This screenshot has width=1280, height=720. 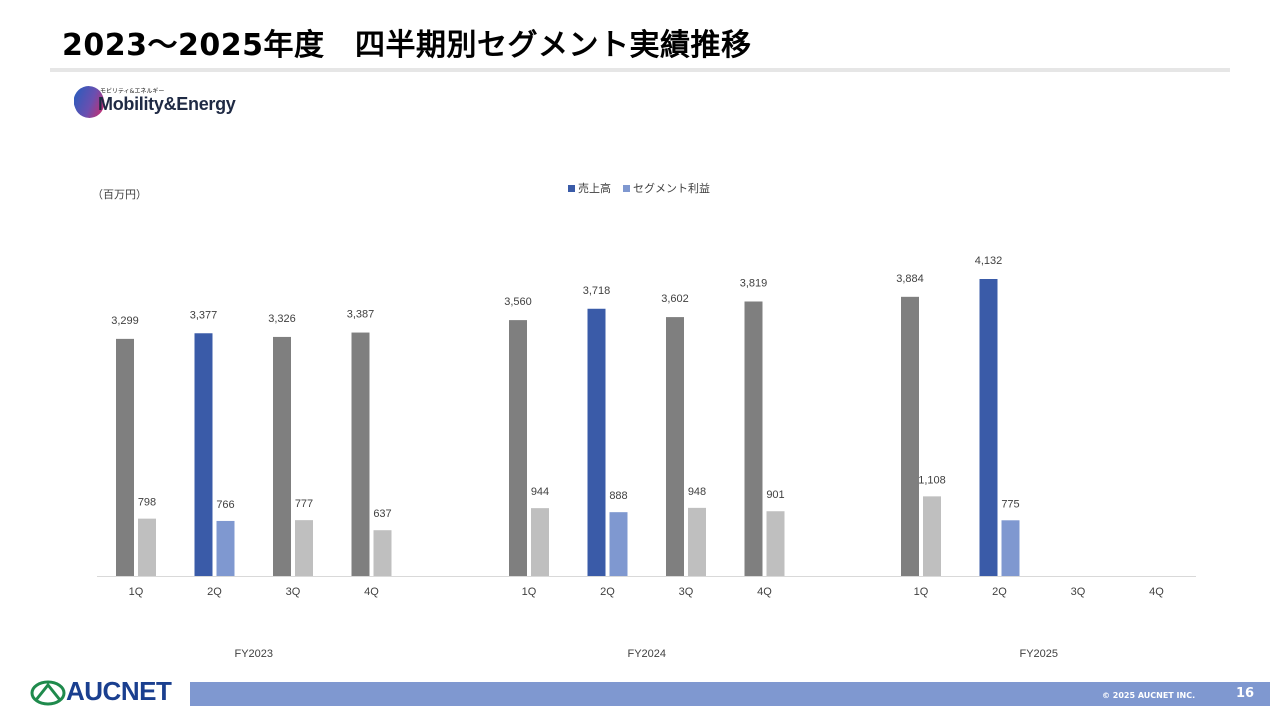 I want to click on sales-value-label: 3,299, so click(x=125, y=321).